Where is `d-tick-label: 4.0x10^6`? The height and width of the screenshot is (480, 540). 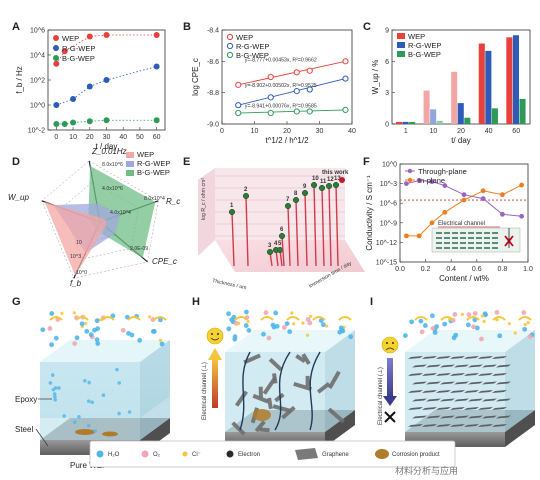 d-tick-label: 4.0x10^6 is located at coordinates (112, 189).